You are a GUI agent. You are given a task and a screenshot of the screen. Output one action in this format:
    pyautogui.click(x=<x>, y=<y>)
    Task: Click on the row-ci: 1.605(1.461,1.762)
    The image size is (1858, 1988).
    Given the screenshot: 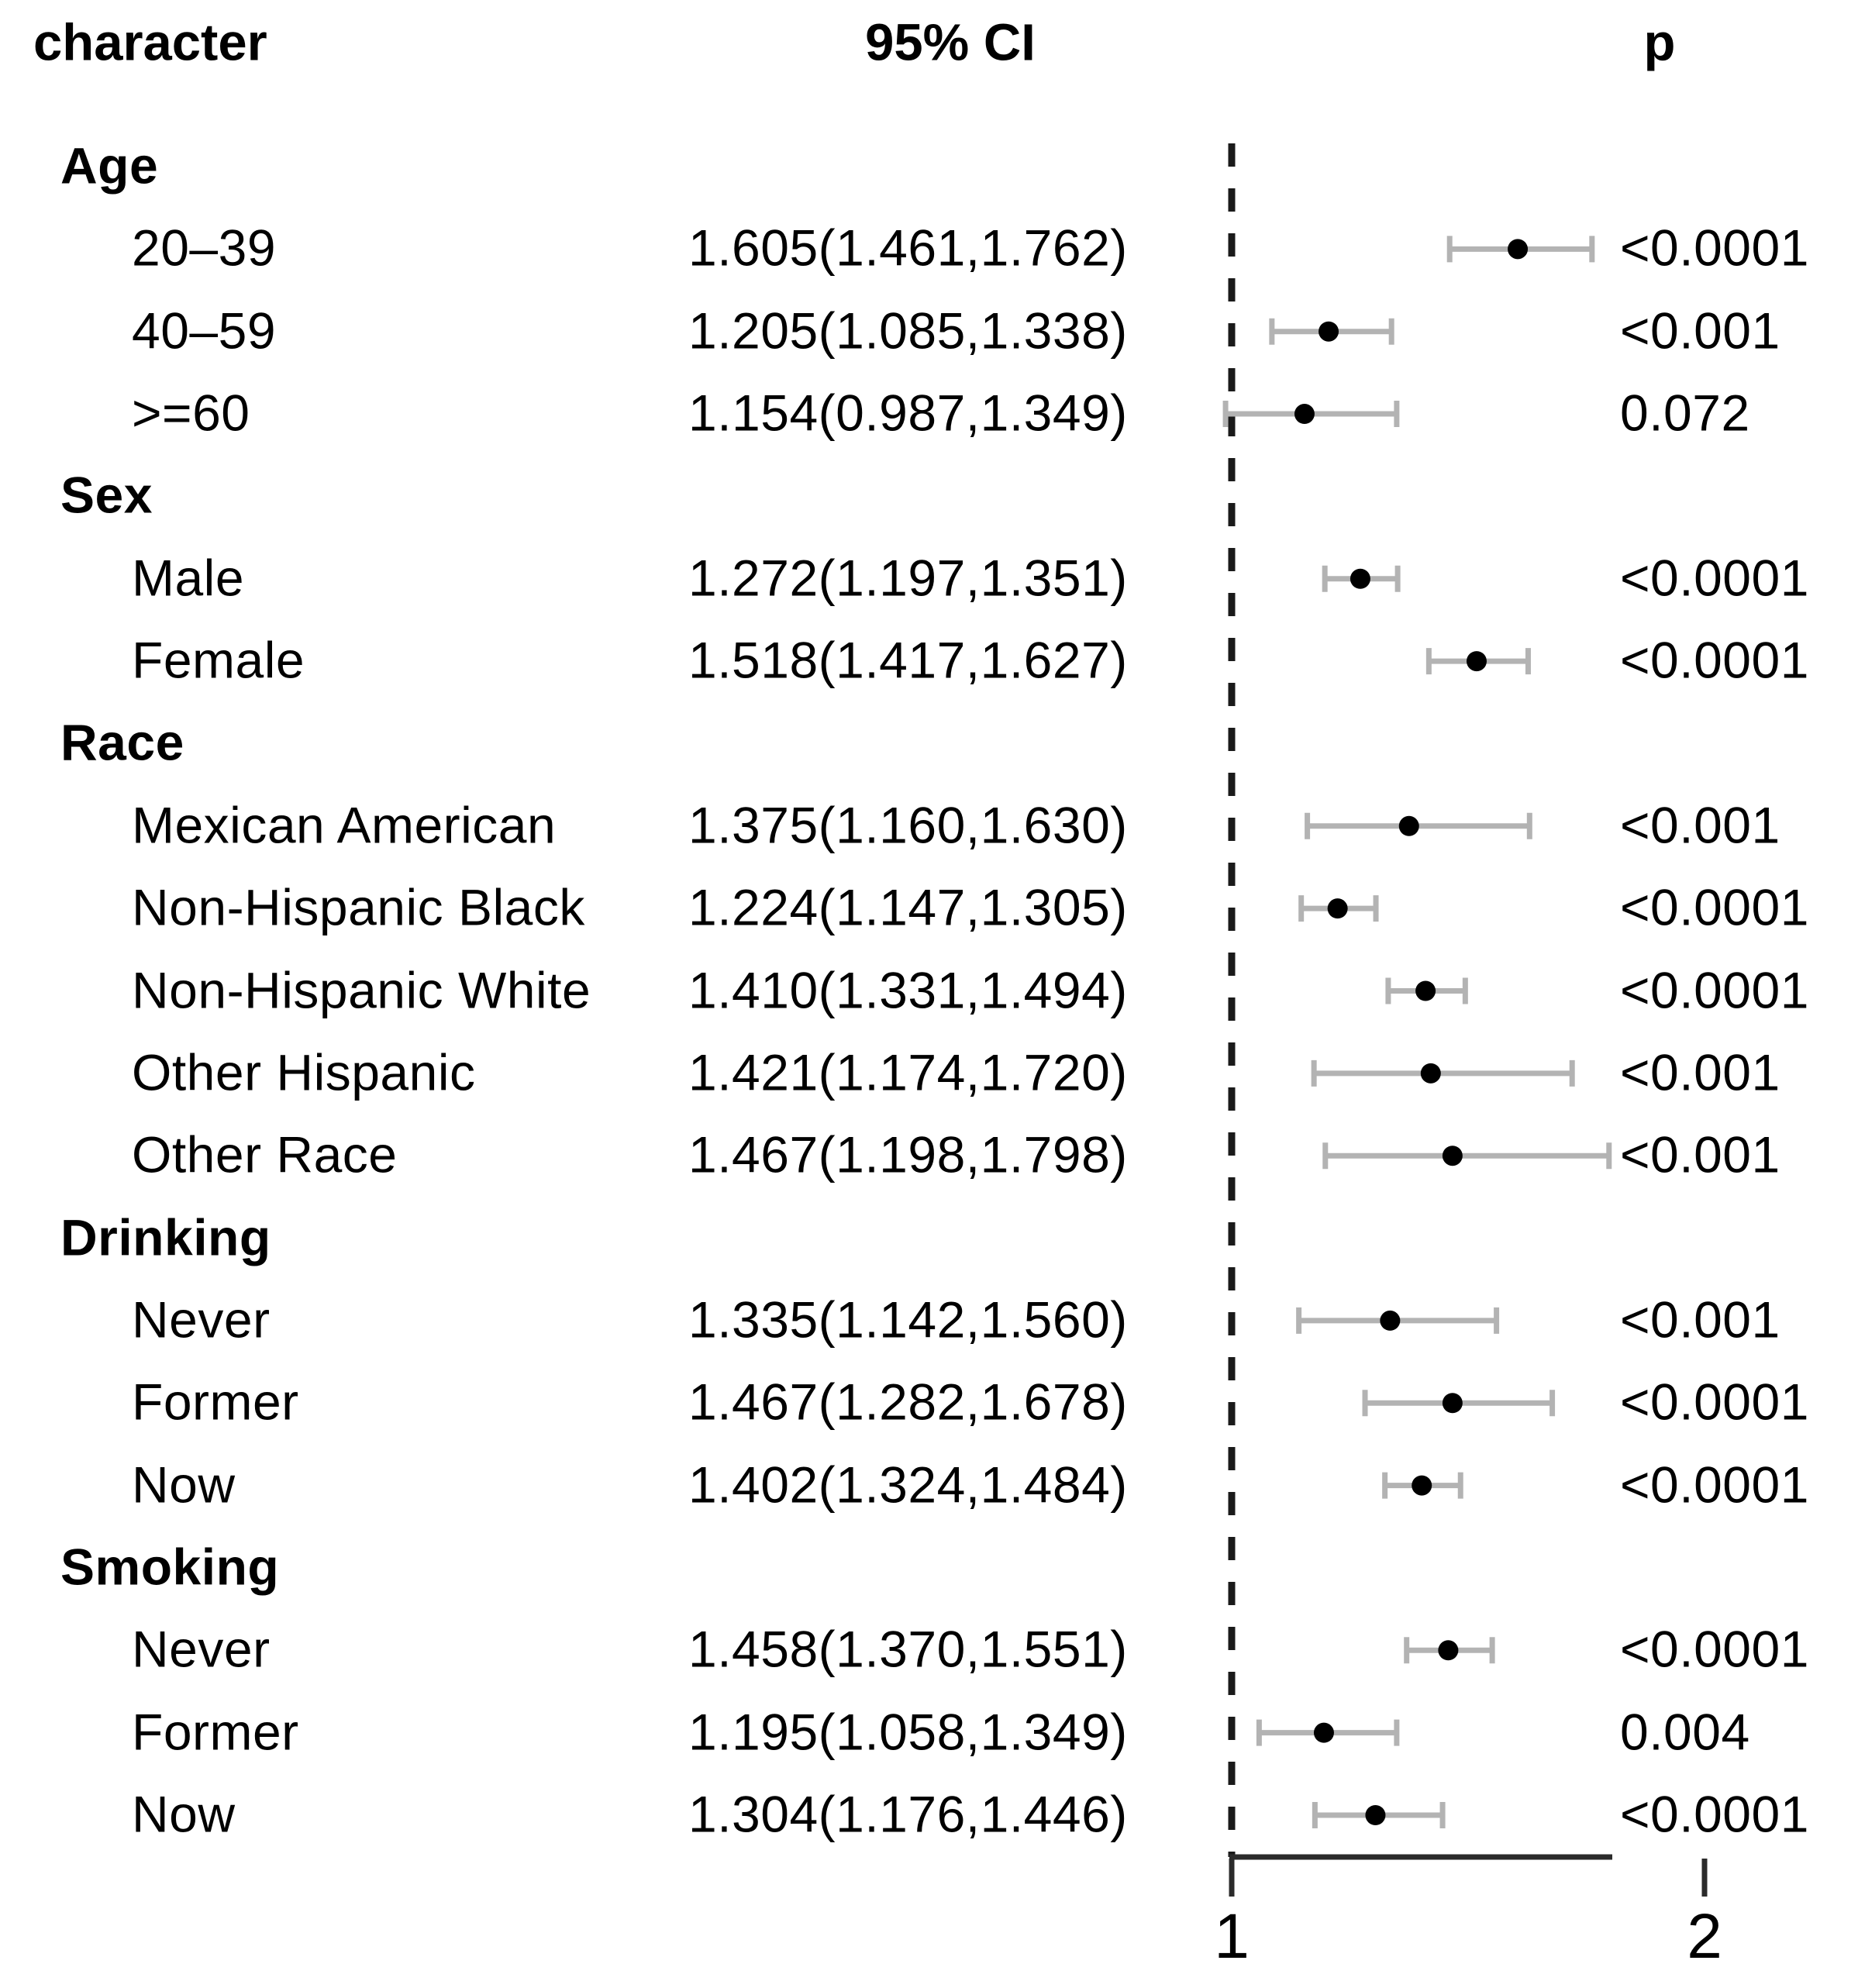 What is the action you would take?
    pyautogui.click(x=908, y=248)
    